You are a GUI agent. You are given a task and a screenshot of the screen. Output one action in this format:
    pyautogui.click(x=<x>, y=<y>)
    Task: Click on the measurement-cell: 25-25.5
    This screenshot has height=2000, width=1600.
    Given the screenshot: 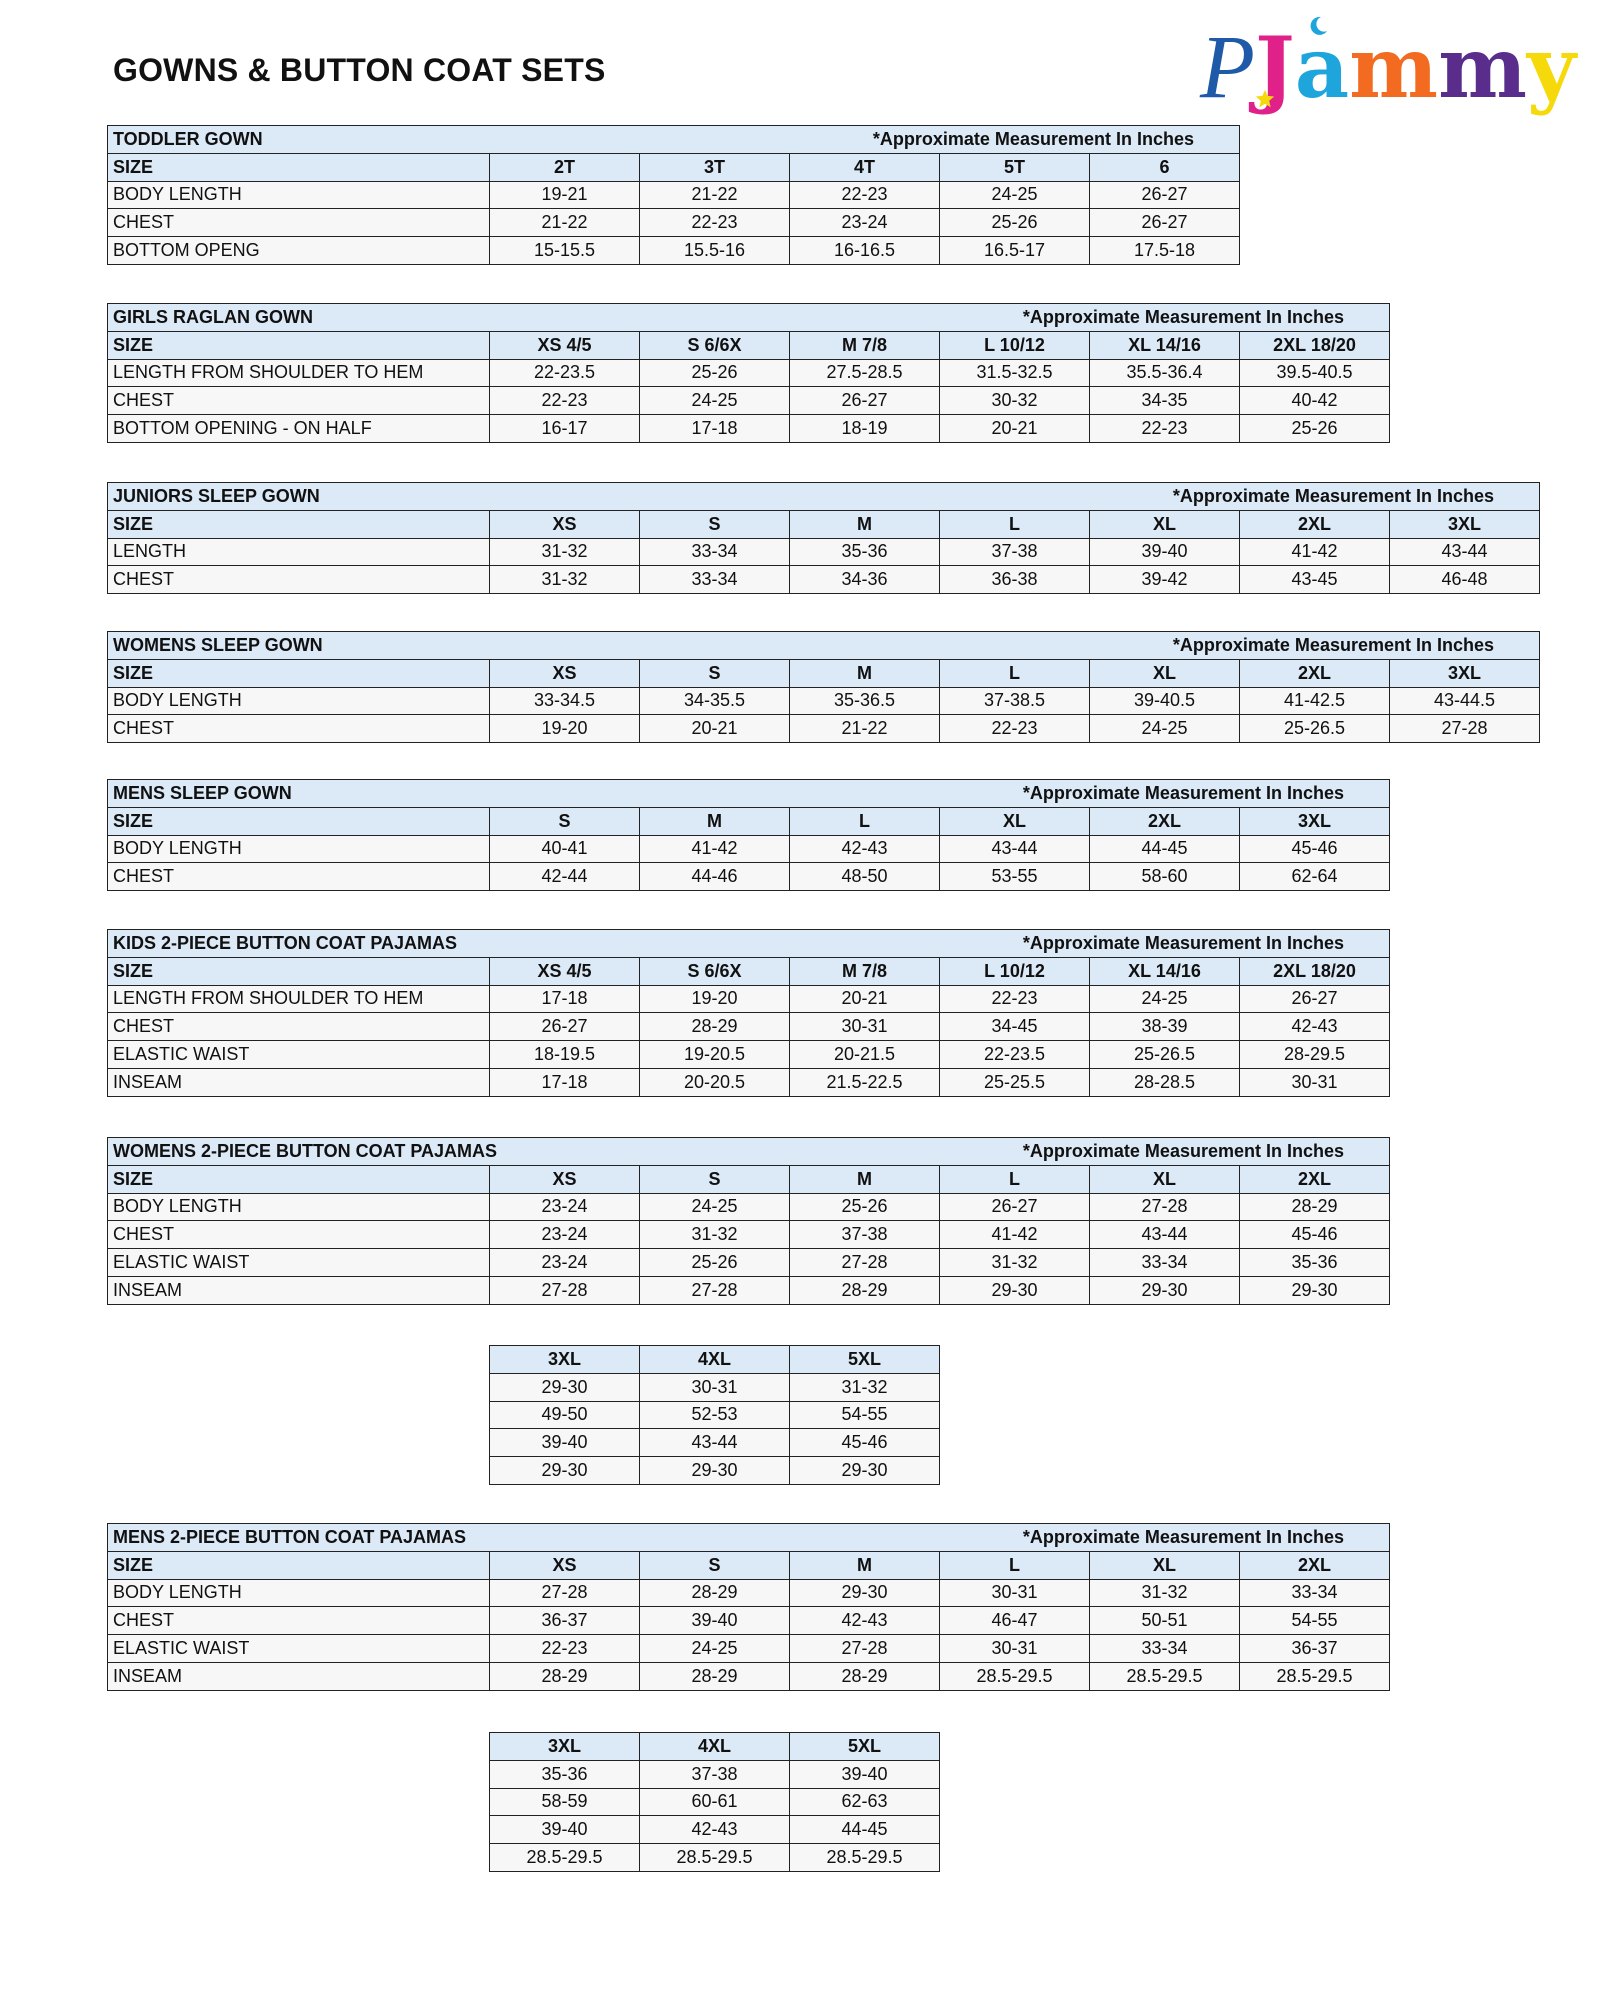 What is the action you would take?
    pyautogui.click(x=1014, y=1082)
    